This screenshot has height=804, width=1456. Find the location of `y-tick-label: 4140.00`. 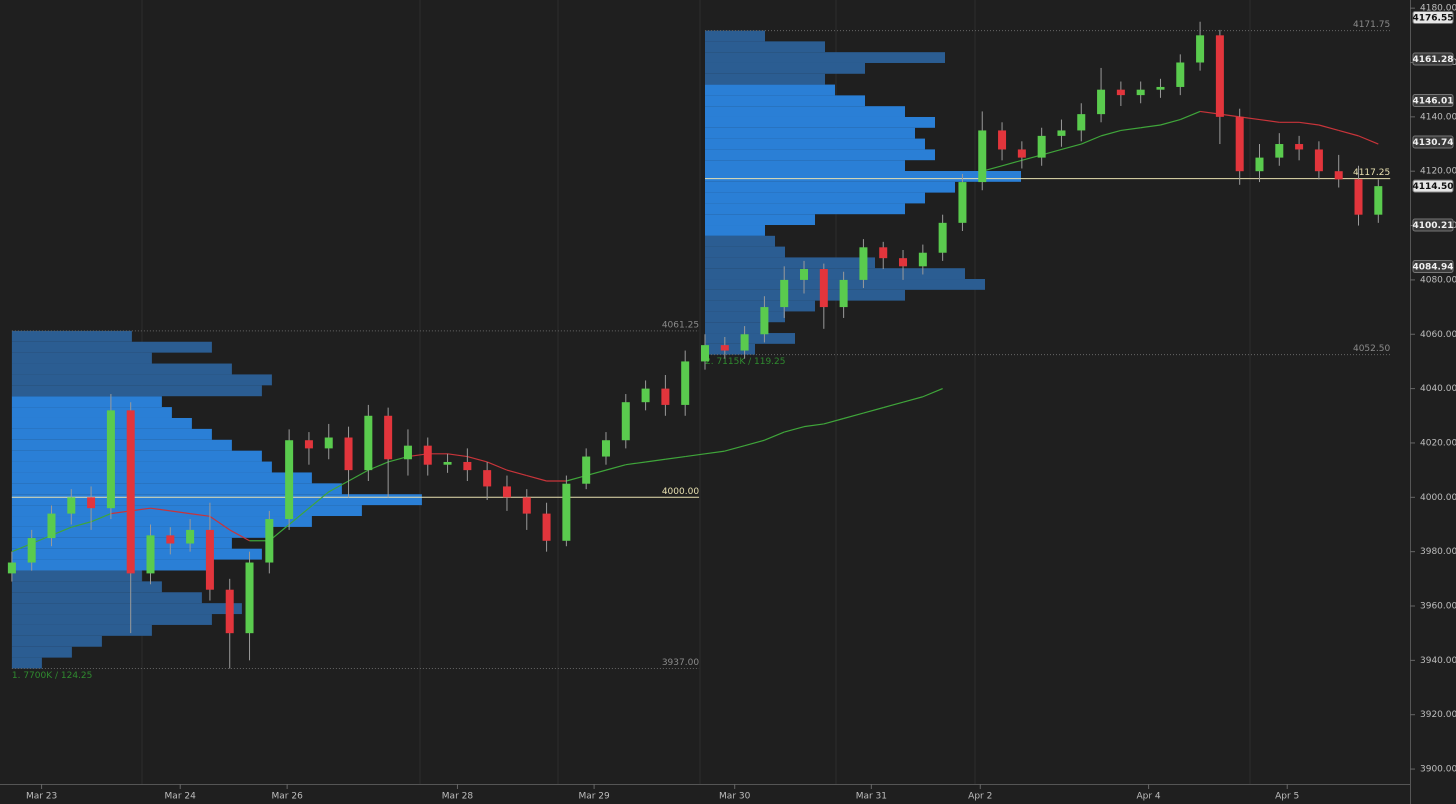

y-tick-label: 4140.00 is located at coordinates (1438, 117).